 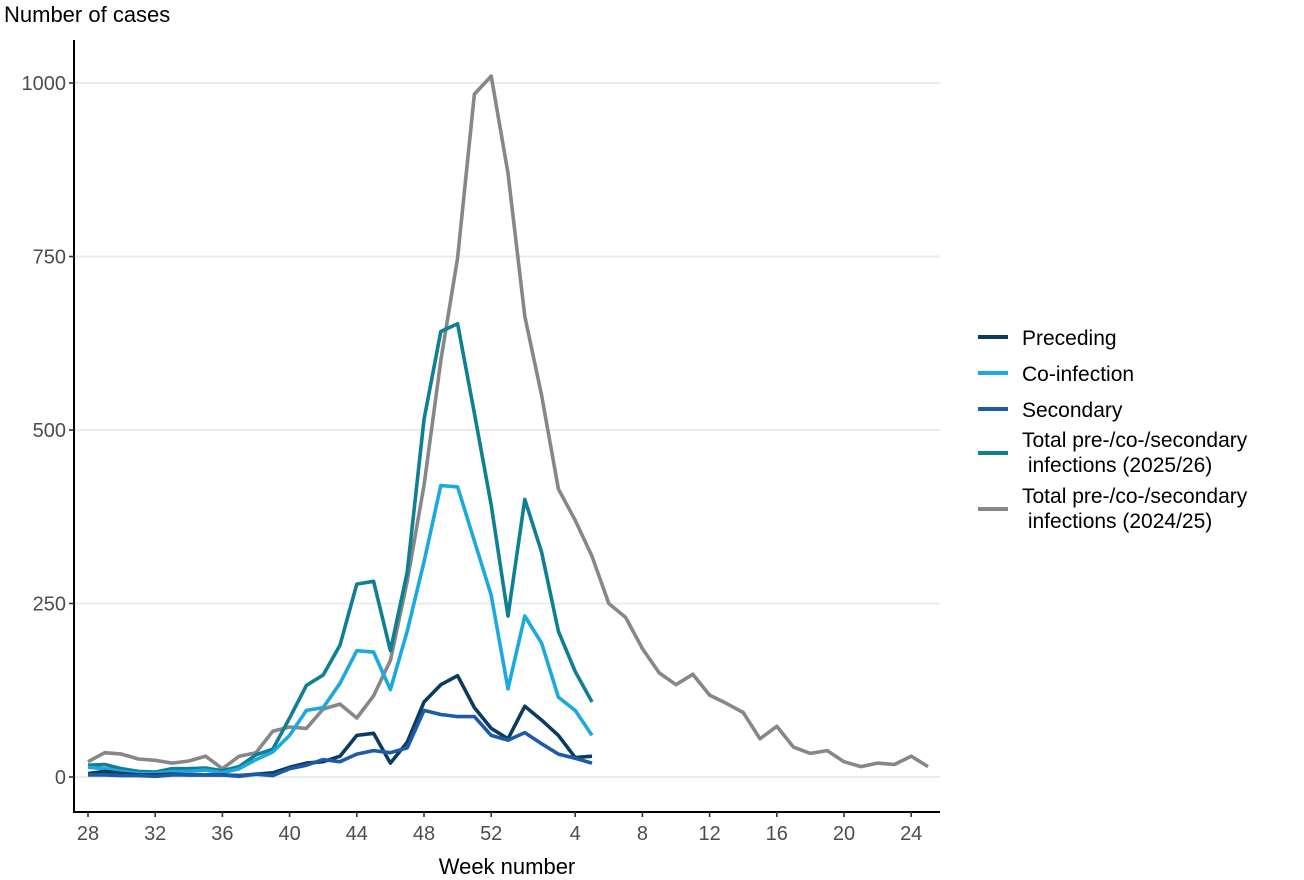 I want to click on x-tick-label: 24, so click(x=911, y=834).